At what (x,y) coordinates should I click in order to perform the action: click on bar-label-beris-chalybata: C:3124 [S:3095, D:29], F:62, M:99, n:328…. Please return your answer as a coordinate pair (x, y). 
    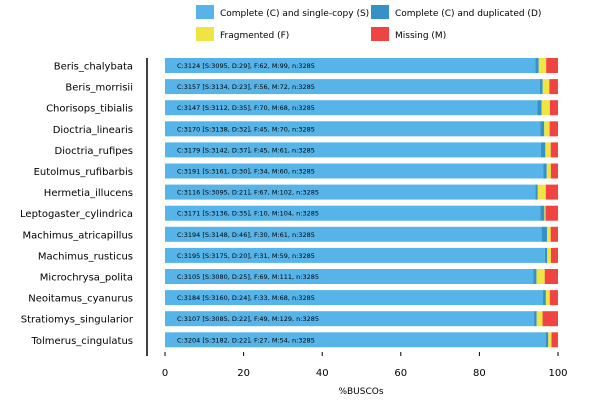
    Looking at the image, I should click on (246, 66).